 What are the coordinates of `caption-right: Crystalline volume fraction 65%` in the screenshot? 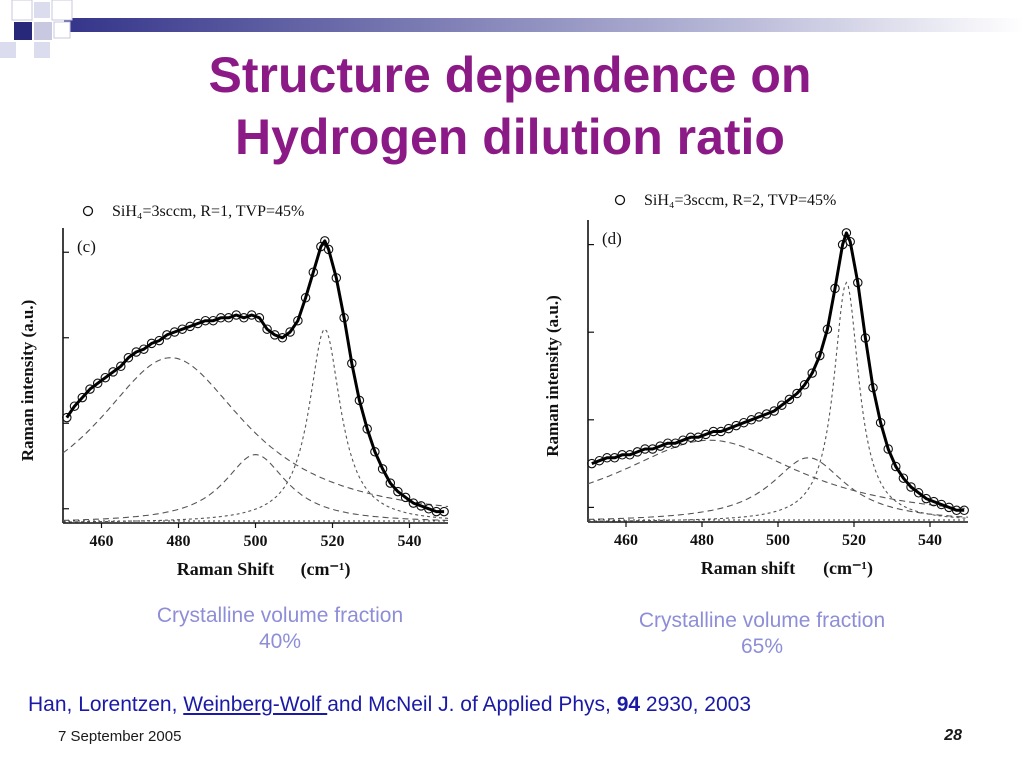 It's located at (762, 634).